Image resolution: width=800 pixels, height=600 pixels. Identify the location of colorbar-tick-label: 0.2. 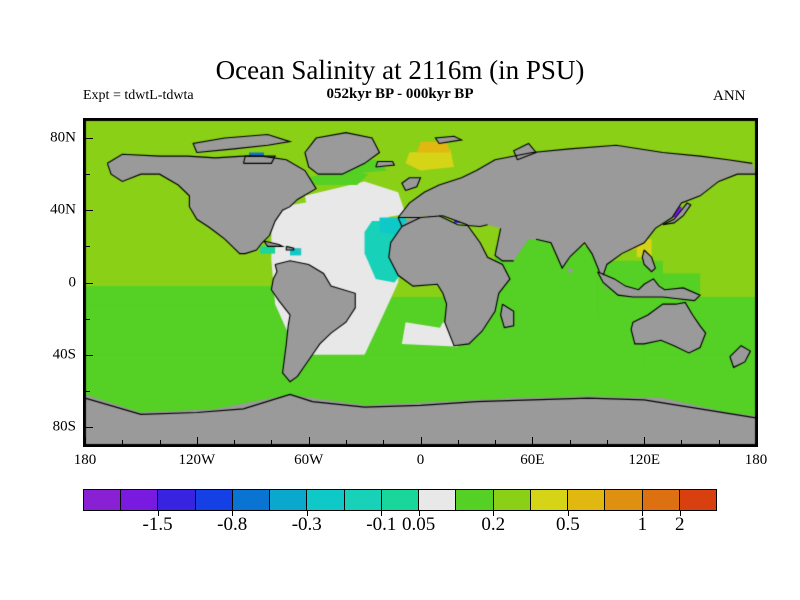
(493, 524).